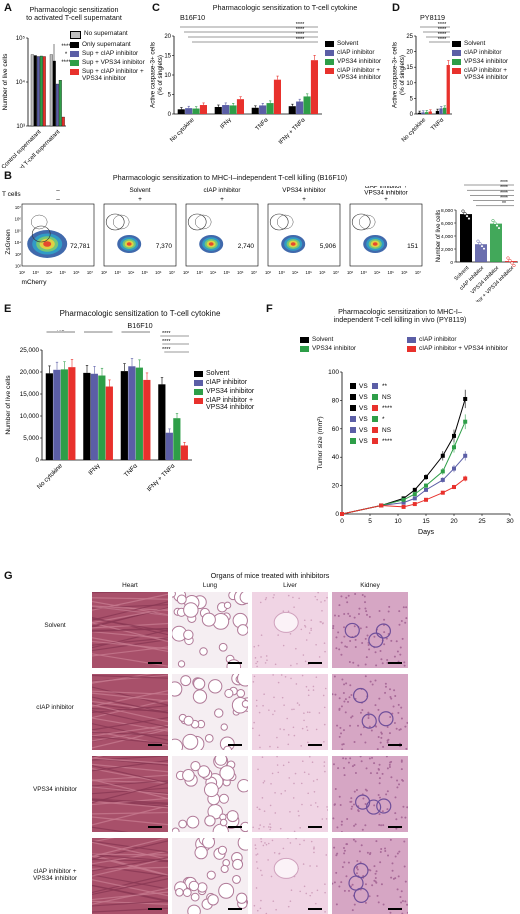 The image size is (520, 914). Describe the element at coordinates (333, 372) in the screenshot. I see `y-tick-label: 100` at that location.